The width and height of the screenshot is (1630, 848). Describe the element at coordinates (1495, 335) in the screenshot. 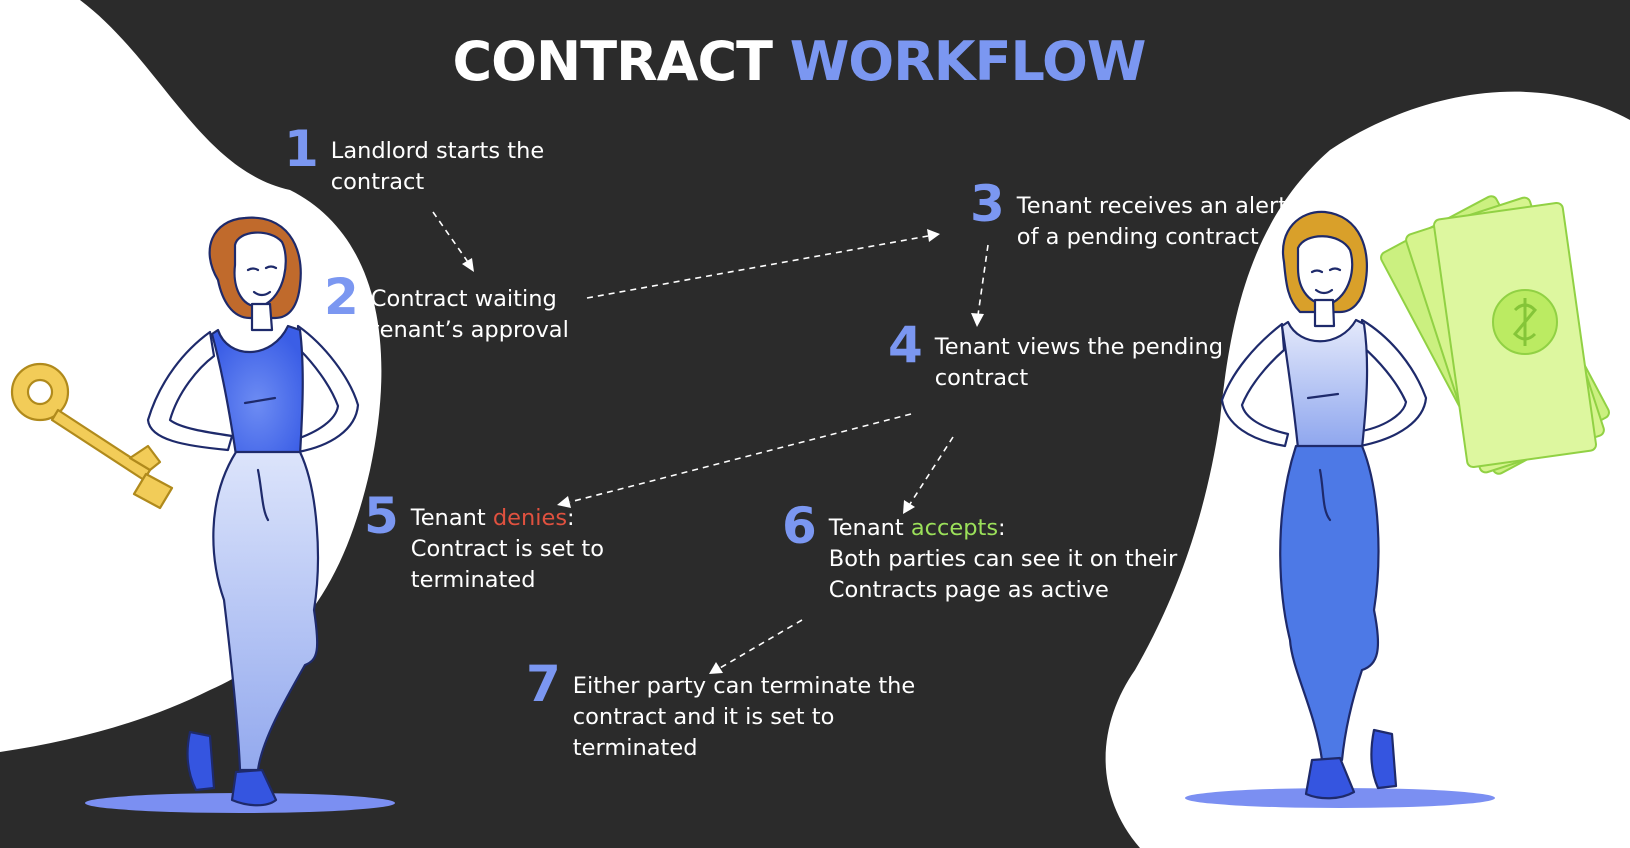

I see `money-icon` at that location.